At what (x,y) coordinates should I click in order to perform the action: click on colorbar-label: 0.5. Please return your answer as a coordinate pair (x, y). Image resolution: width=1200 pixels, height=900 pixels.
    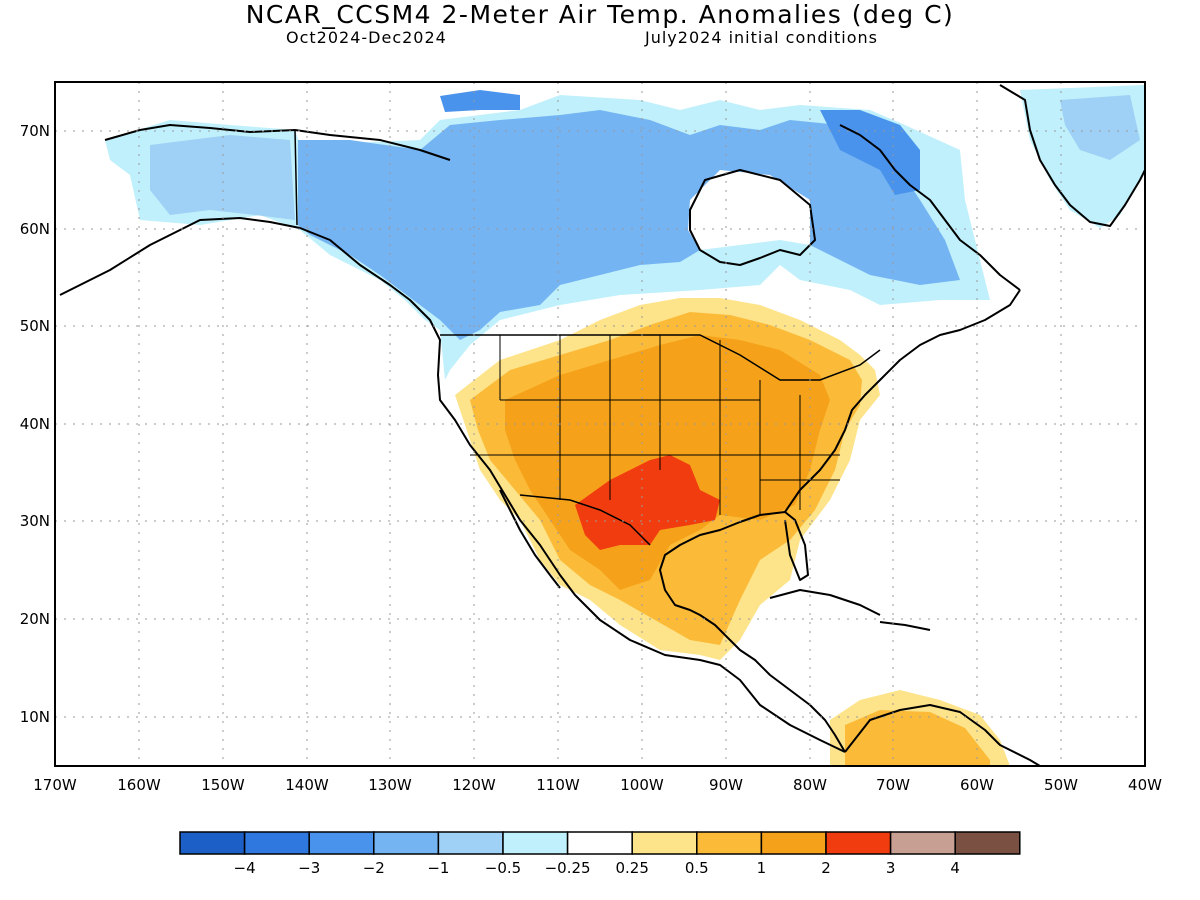
    Looking at the image, I should click on (697, 868).